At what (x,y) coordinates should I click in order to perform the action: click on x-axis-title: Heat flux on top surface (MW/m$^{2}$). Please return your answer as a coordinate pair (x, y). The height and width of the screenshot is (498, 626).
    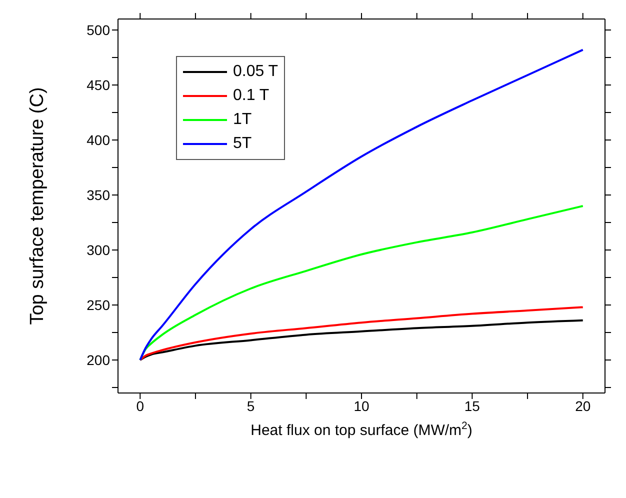
    Looking at the image, I should click on (361, 429).